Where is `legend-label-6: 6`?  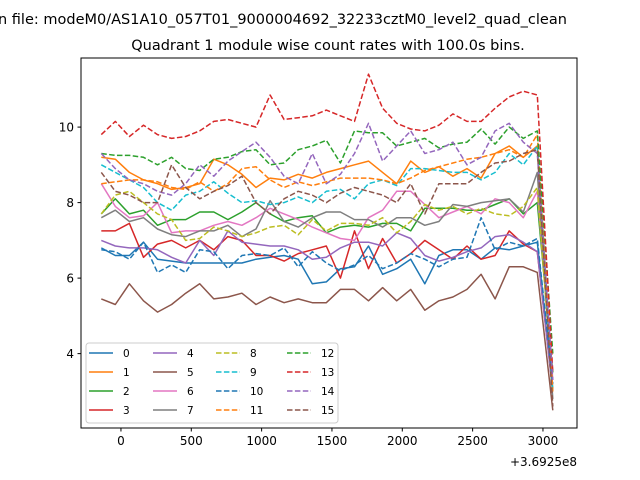 legend-label-6: 6 is located at coordinates (190, 392).